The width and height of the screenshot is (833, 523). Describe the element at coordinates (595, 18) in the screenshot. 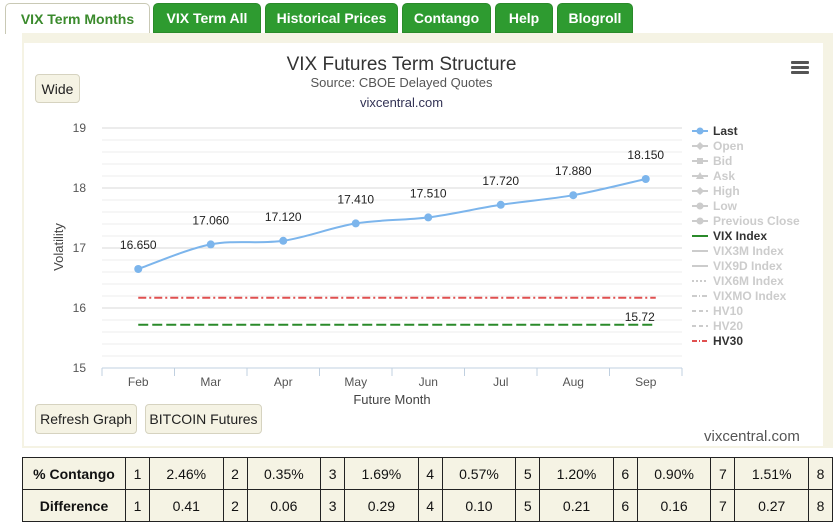

I see `tab-blogroll: Blogroll` at that location.